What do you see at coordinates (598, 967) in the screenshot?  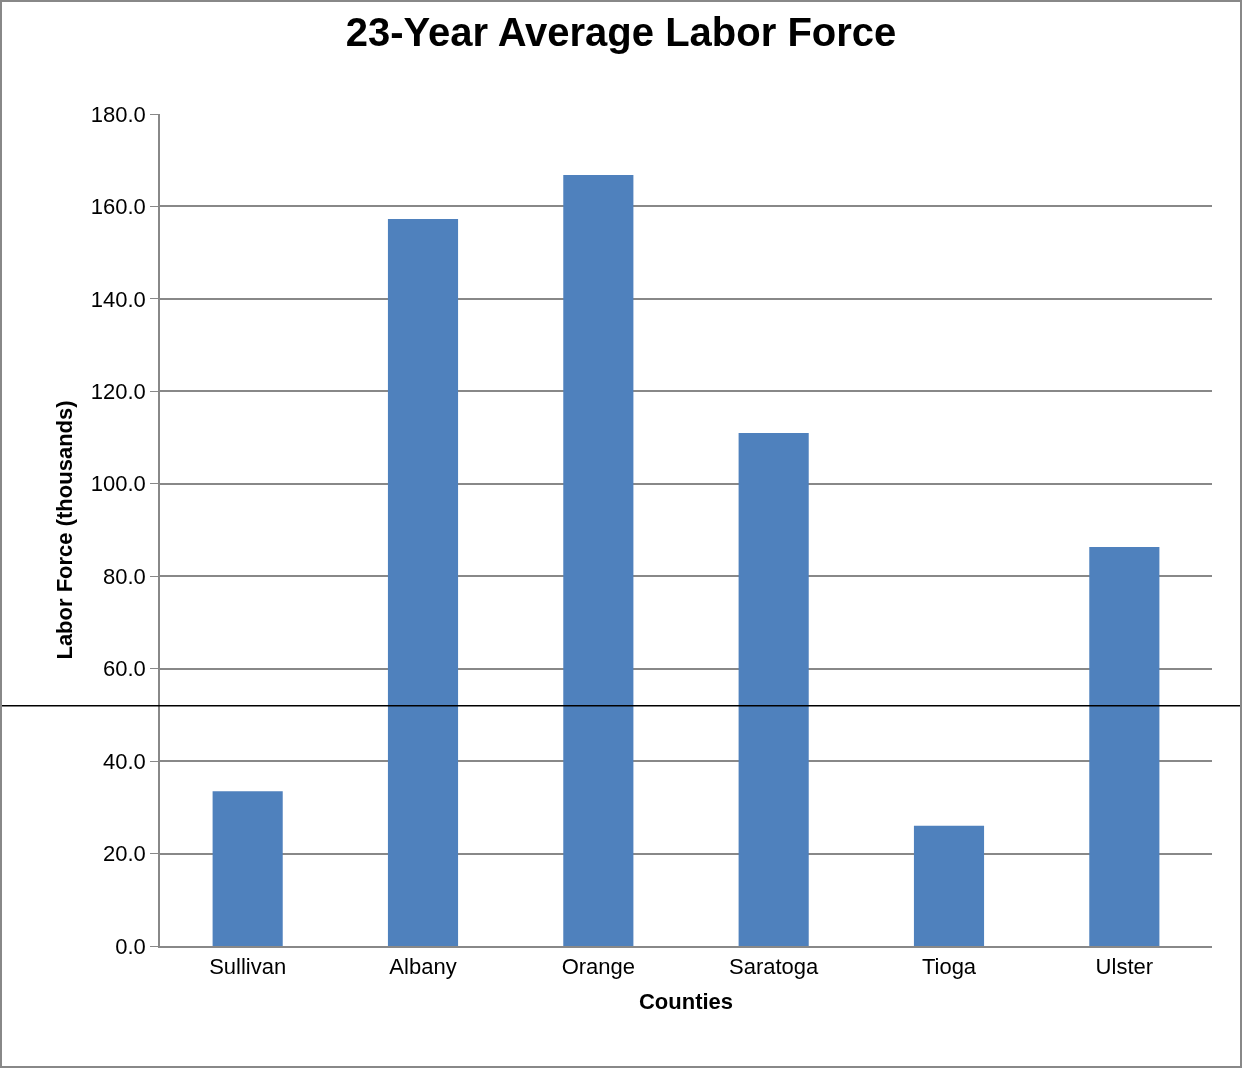 I see `x-tick-label: Orange` at bounding box center [598, 967].